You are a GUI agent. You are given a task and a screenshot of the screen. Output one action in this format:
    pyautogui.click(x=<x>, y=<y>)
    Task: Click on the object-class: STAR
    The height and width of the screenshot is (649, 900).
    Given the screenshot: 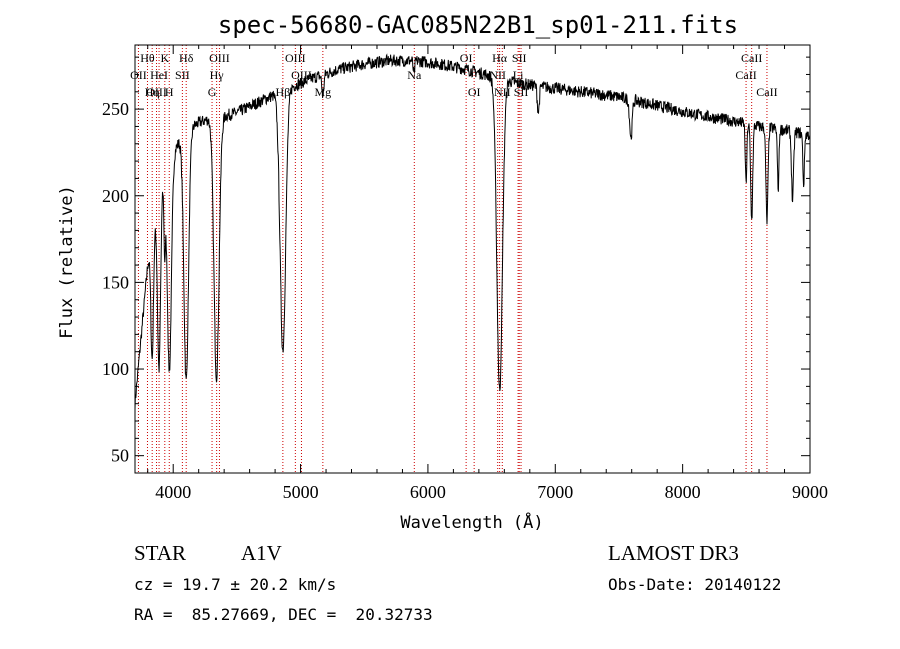 What is the action you would take?
    pyautogui.click(x=160, y=553)
    